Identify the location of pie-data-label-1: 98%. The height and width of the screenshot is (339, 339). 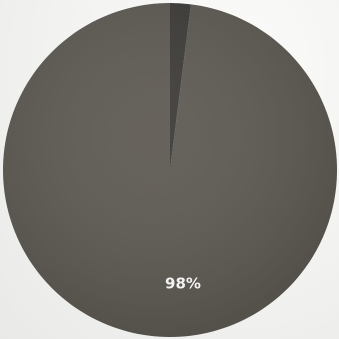
(183, 284).